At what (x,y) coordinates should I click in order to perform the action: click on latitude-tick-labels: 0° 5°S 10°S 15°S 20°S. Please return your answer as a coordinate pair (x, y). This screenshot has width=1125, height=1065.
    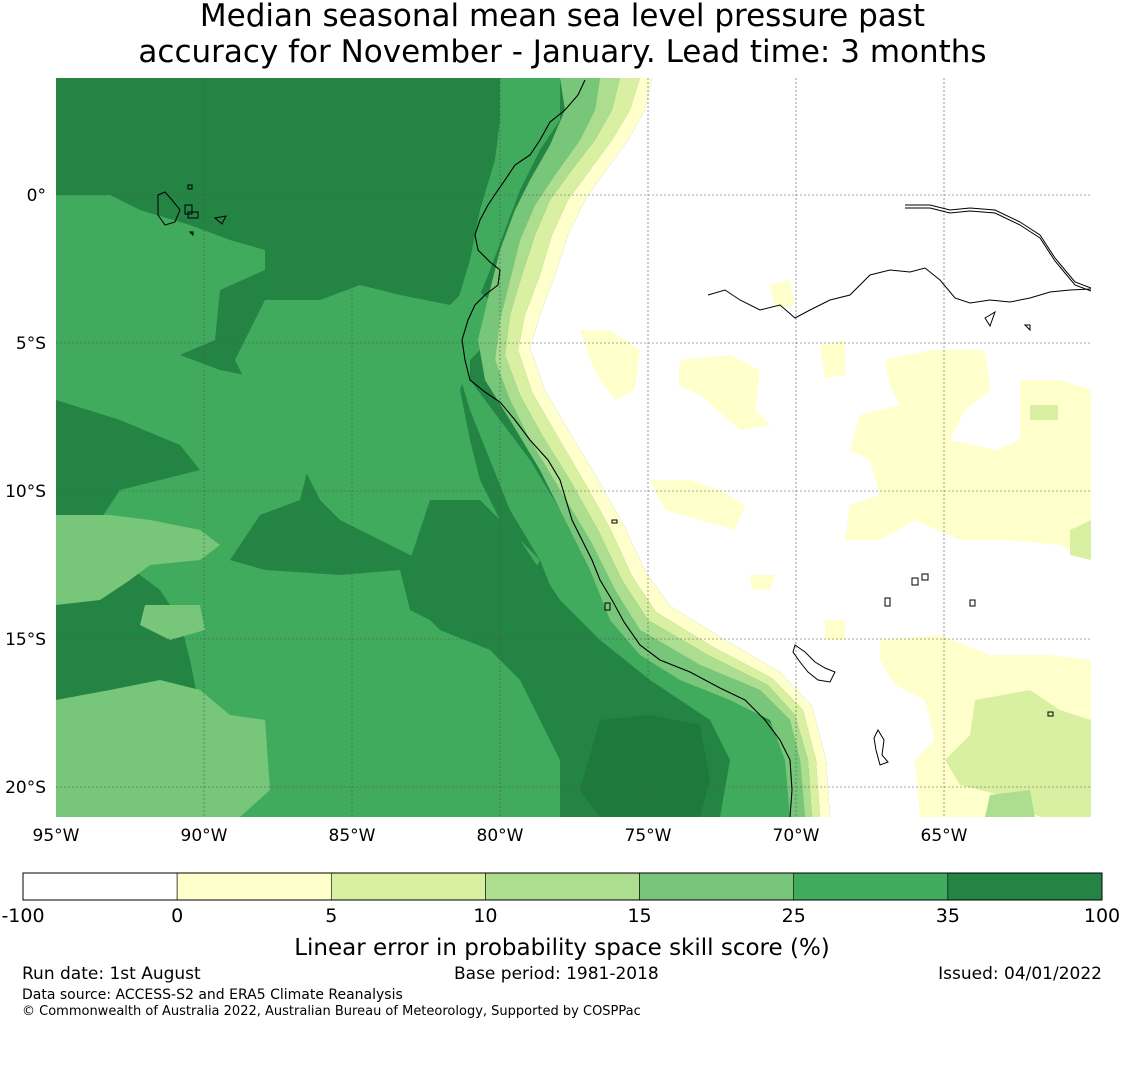
    Looking at the image, I should click on (25, 492).